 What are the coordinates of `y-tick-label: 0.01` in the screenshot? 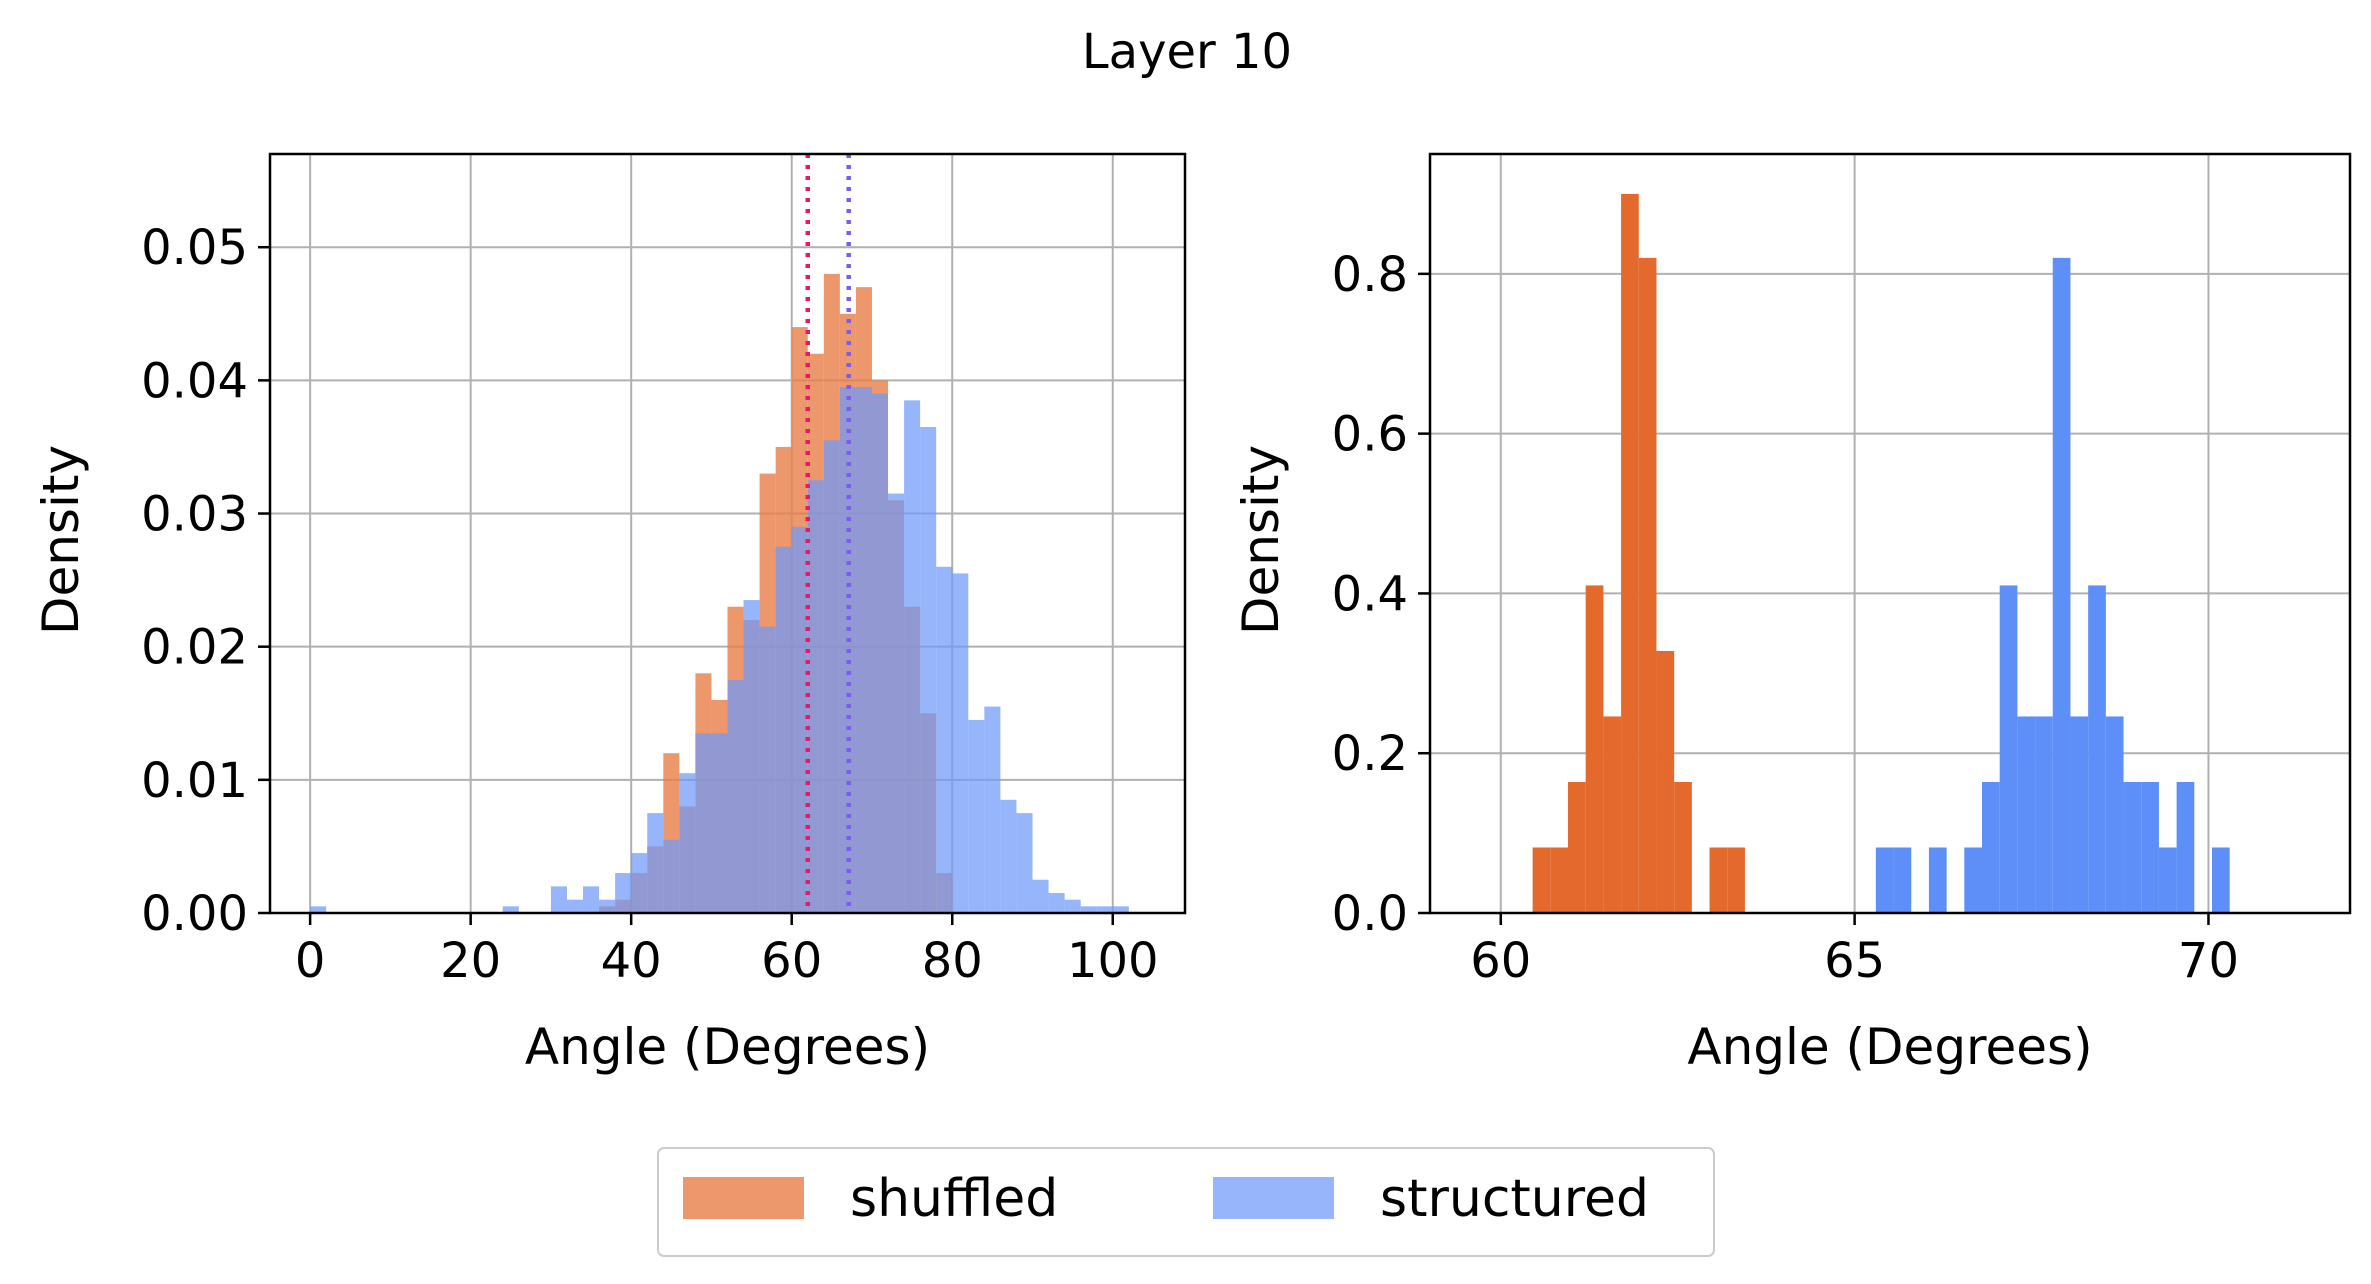 It's located at (194, 781).